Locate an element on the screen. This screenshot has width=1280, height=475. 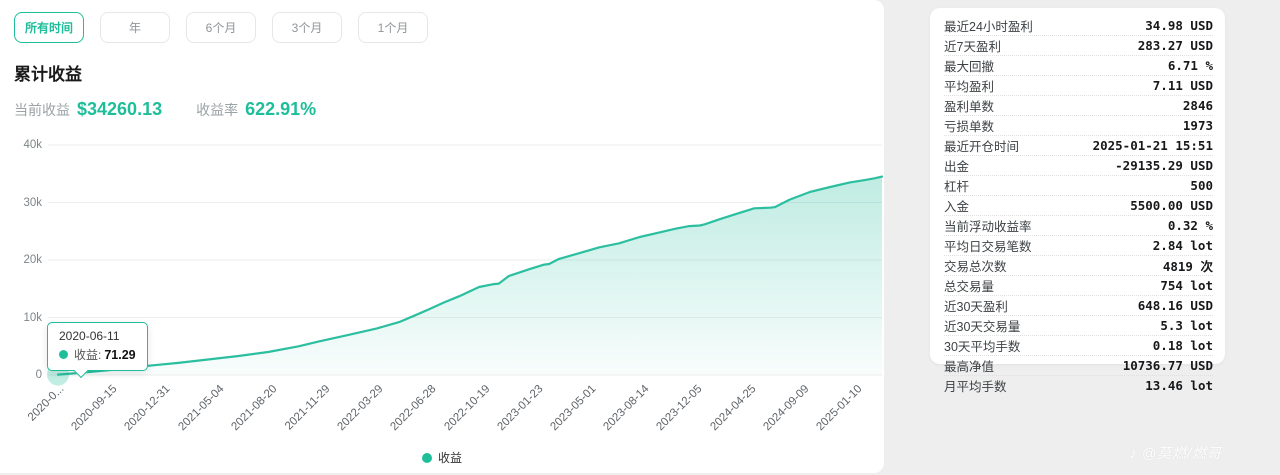
stat-label: 平均日交易笔数 is located at coordinates (988, 247).